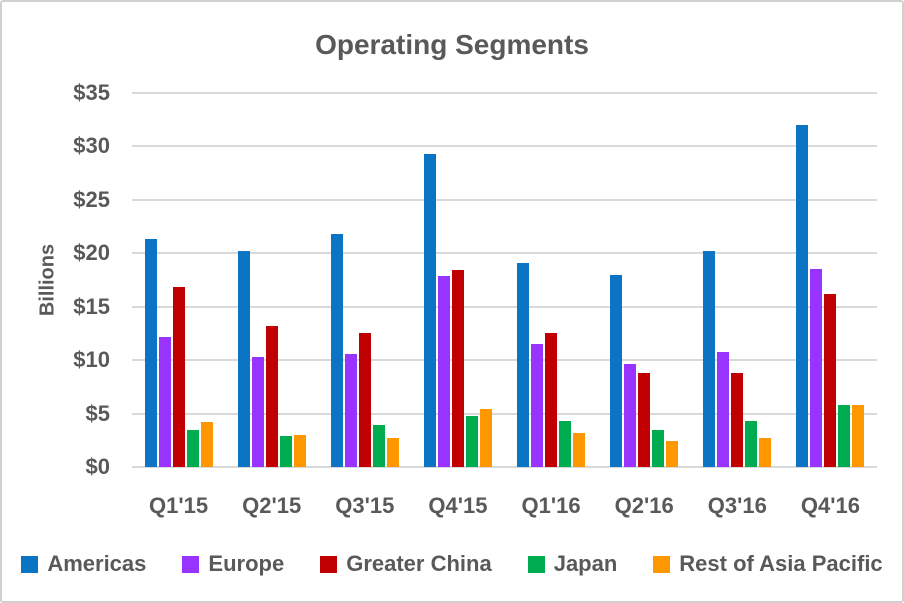  I want to click on legend-item-europe: Europe, so click(233, 564).